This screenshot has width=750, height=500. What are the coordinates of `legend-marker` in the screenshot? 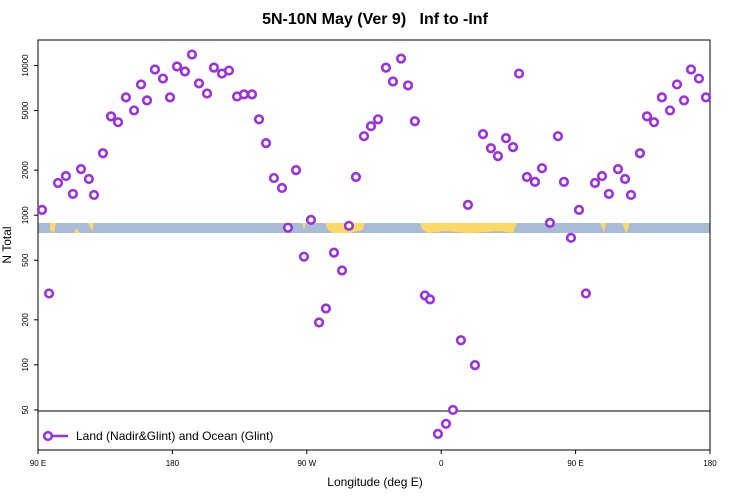 It's located at (48, 436).